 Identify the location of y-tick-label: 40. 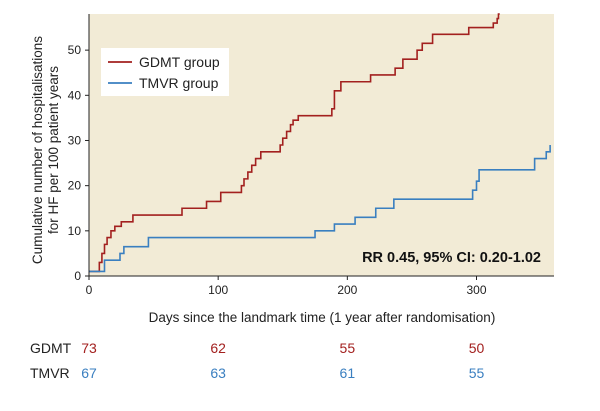
(75, 95).